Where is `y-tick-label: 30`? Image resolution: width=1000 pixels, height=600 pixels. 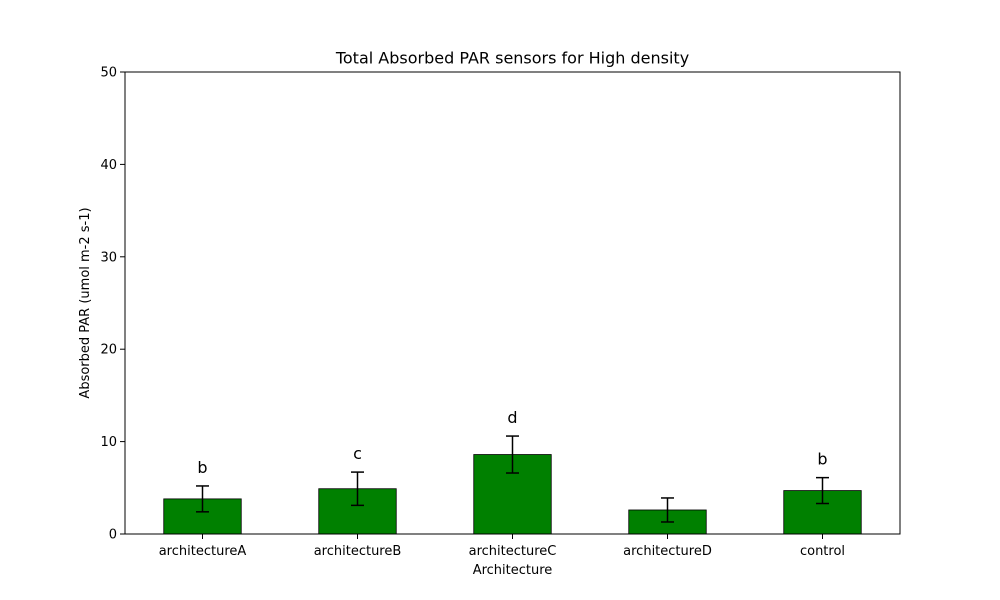 y-tick-label: 30 is located at coordinates (108, 257).